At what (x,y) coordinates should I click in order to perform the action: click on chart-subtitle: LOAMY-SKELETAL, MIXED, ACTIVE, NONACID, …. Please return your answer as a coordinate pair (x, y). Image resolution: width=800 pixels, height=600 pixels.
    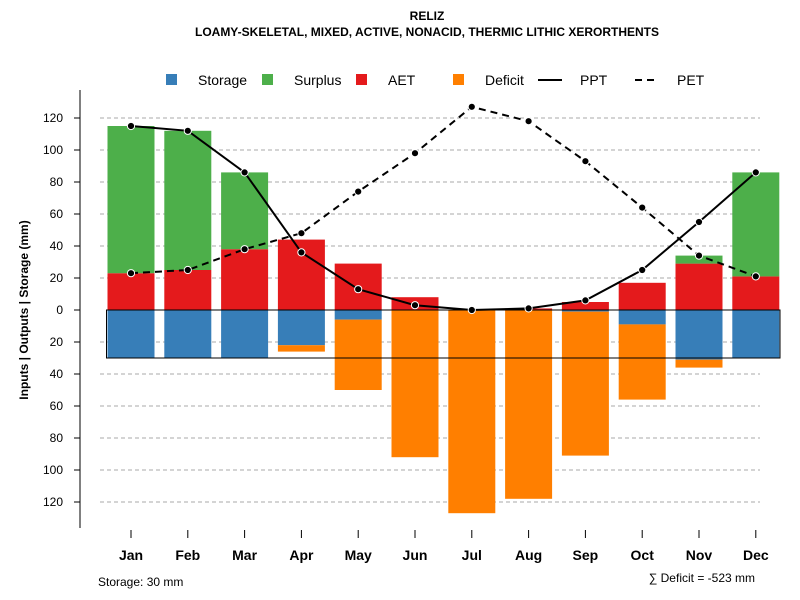
    Looking at the image, I should click on (427, 32).